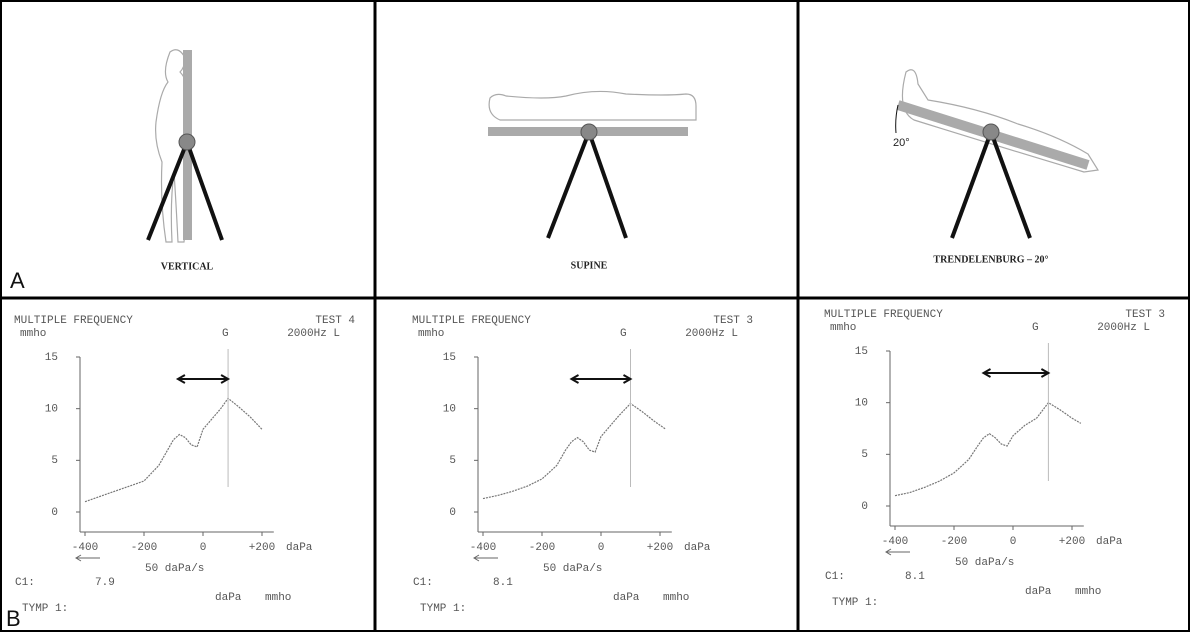  I want to click on panel-label: B, so click(13, 618).